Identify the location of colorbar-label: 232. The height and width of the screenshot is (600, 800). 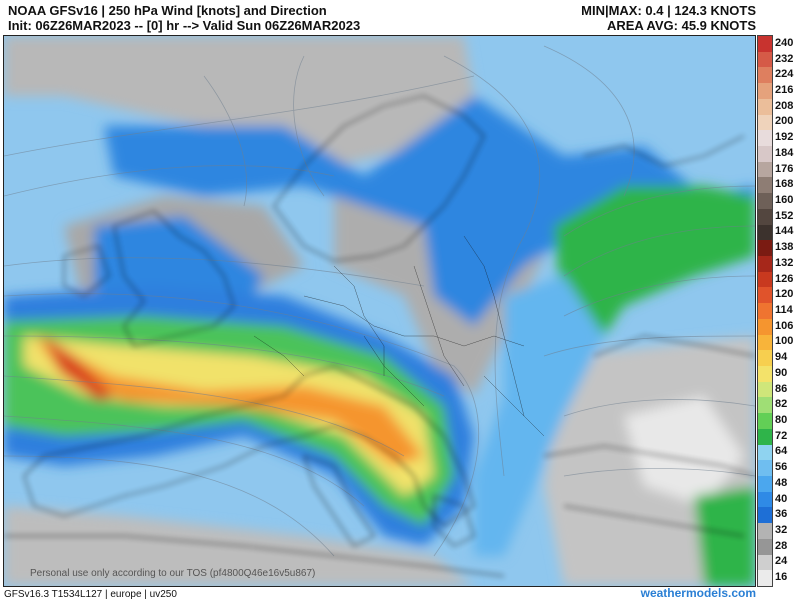
(784, 58).